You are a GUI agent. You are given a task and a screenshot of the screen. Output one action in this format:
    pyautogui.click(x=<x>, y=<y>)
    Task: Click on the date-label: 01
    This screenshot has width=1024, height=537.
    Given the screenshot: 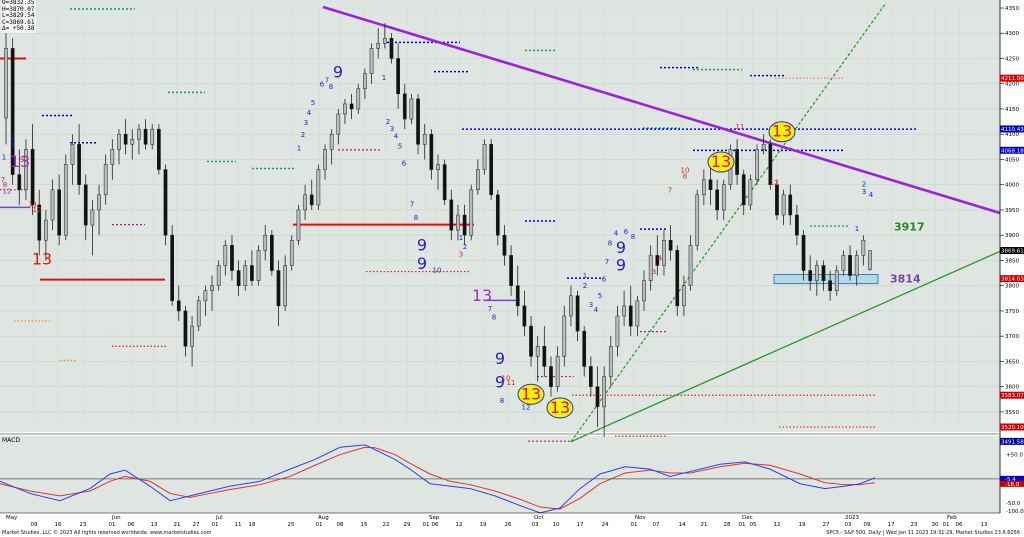 What is the action you would take?
    pyautogui.click(x=426, y=525)
    